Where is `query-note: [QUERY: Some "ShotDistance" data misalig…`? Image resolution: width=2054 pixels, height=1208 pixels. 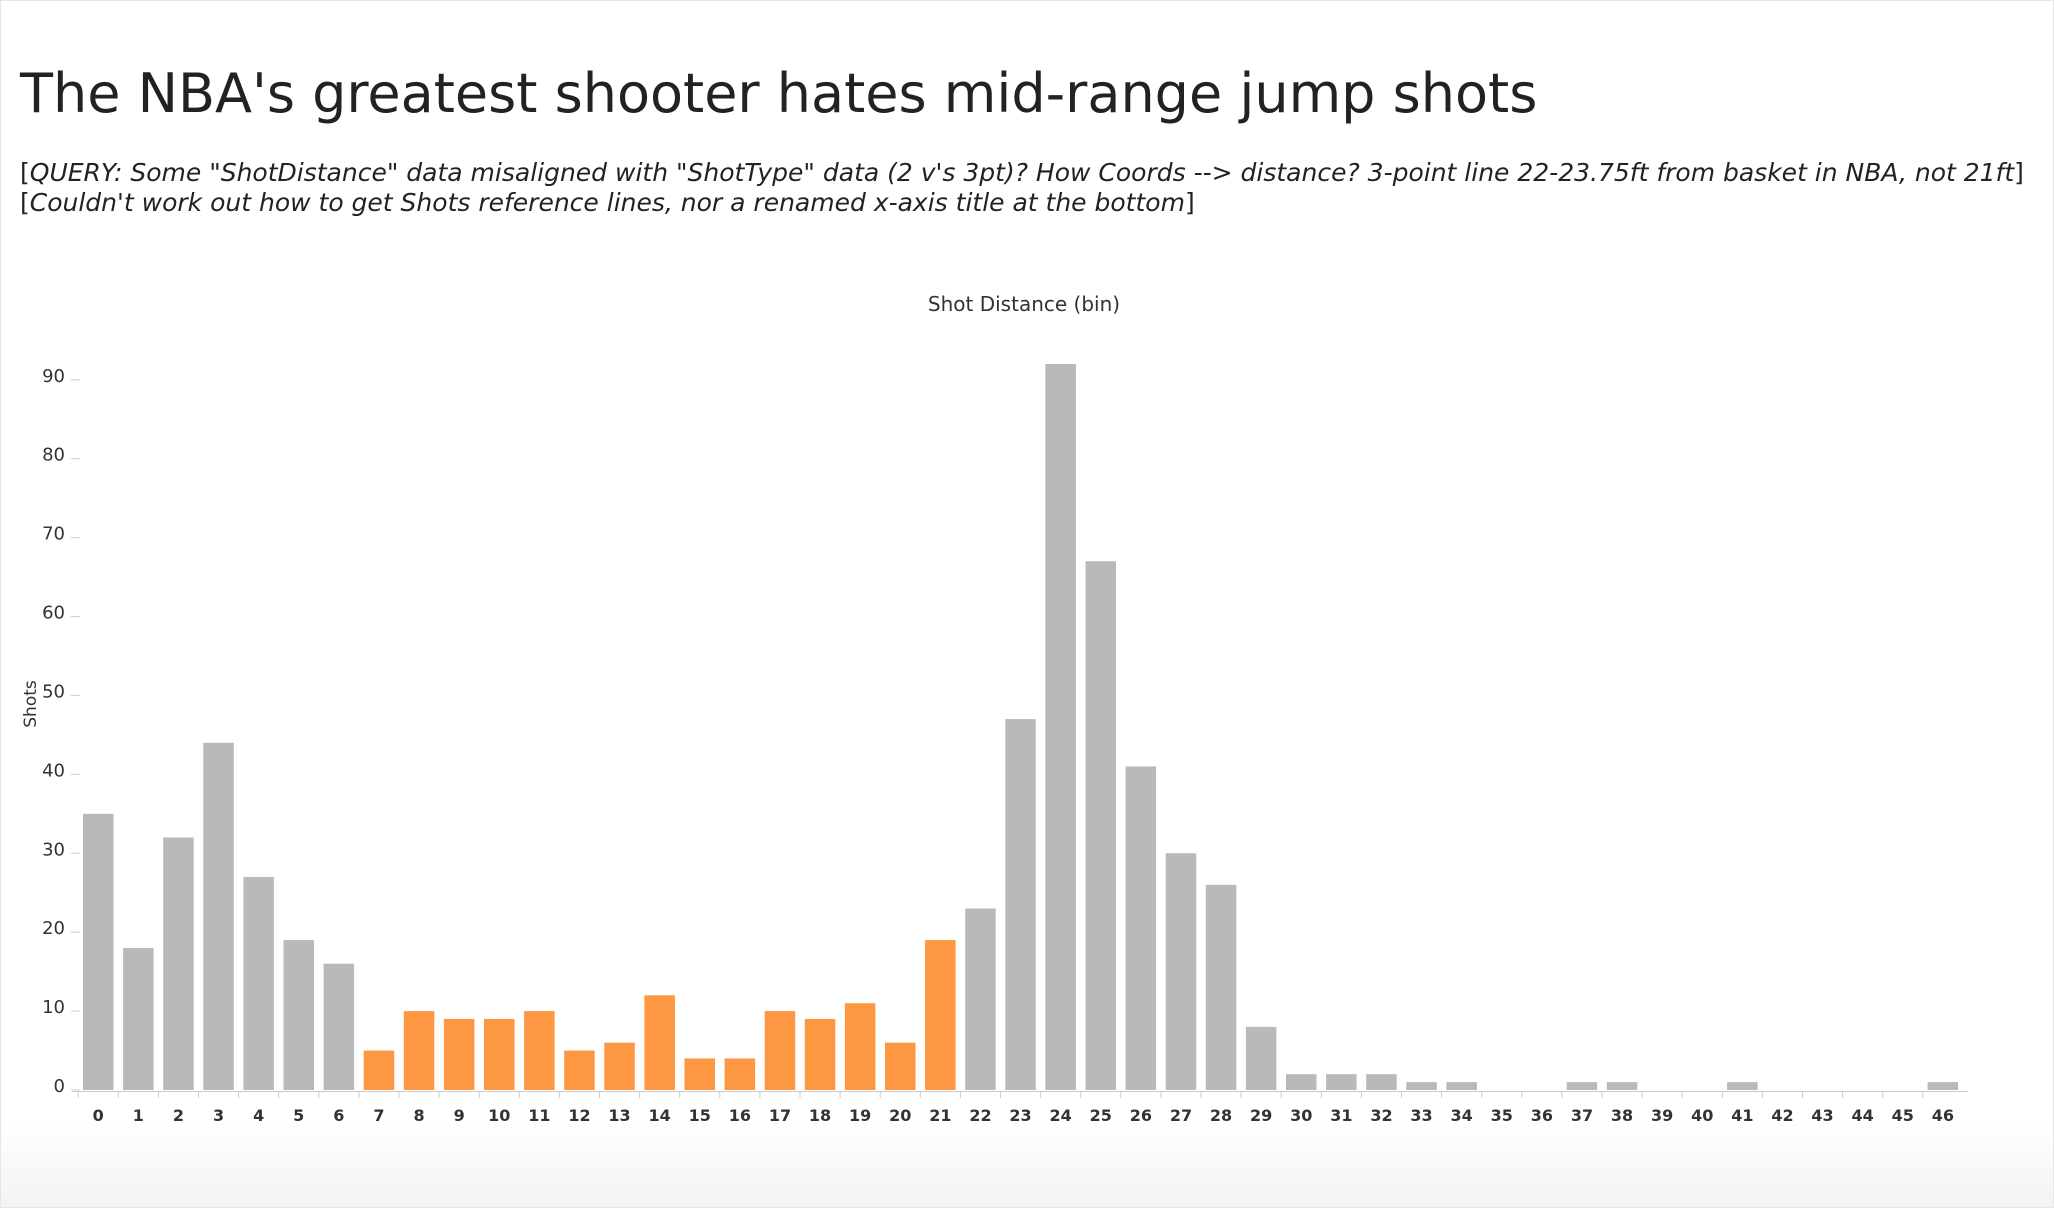 query-note: [QUERY: Some "ShotDistance" data misalig… is located at coordinates (1022, 173).